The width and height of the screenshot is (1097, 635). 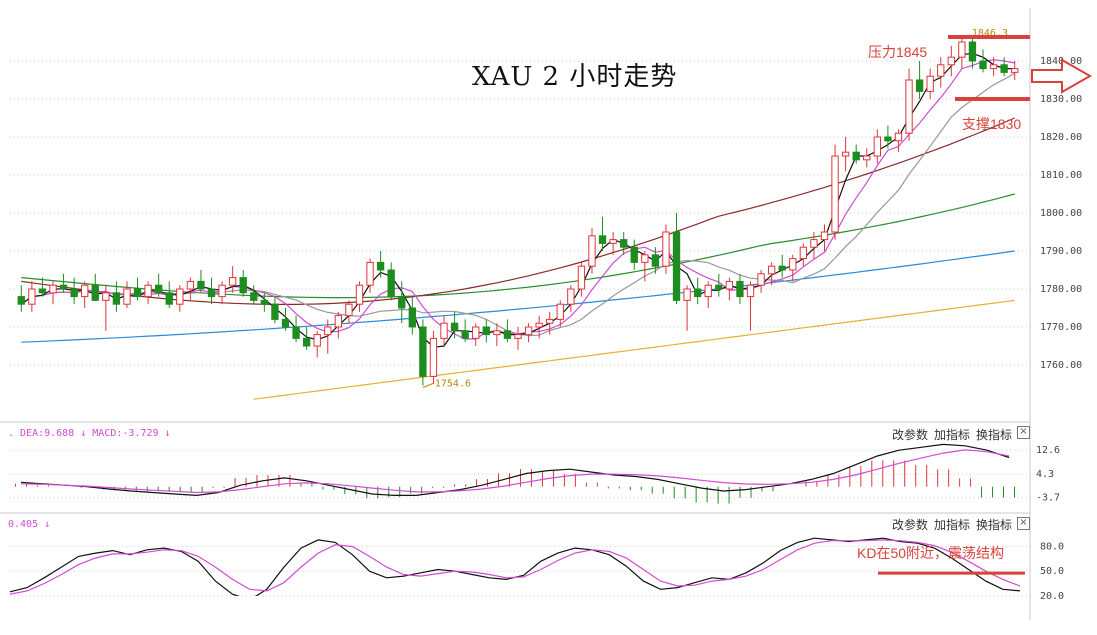 I want to click on macd-add-indicator-button: 加指标, so click(x=952, y=435).